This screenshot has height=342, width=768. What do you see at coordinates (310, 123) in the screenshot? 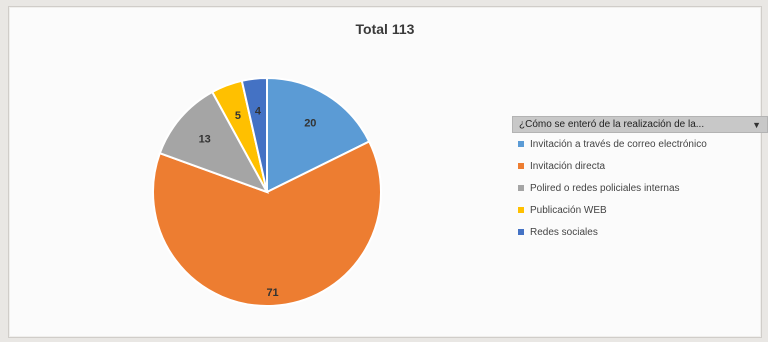
I see `data-label-0: 20` at bounding box center [310, 123].